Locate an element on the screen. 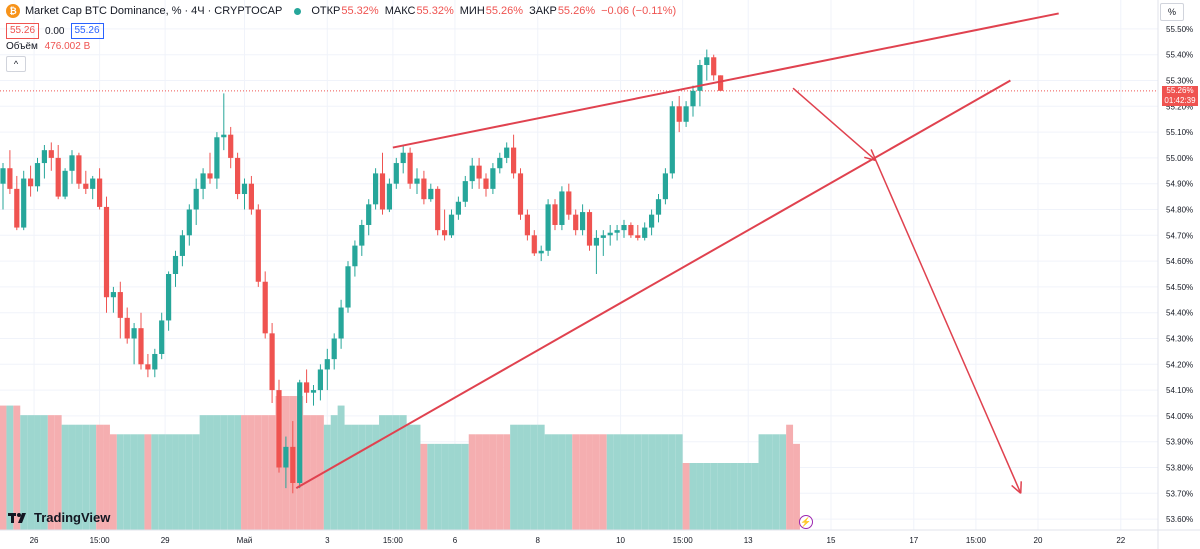 The width and height of the screenshot is (1200, 549). open-label: ОТКР is located at coordinates (326, 11).